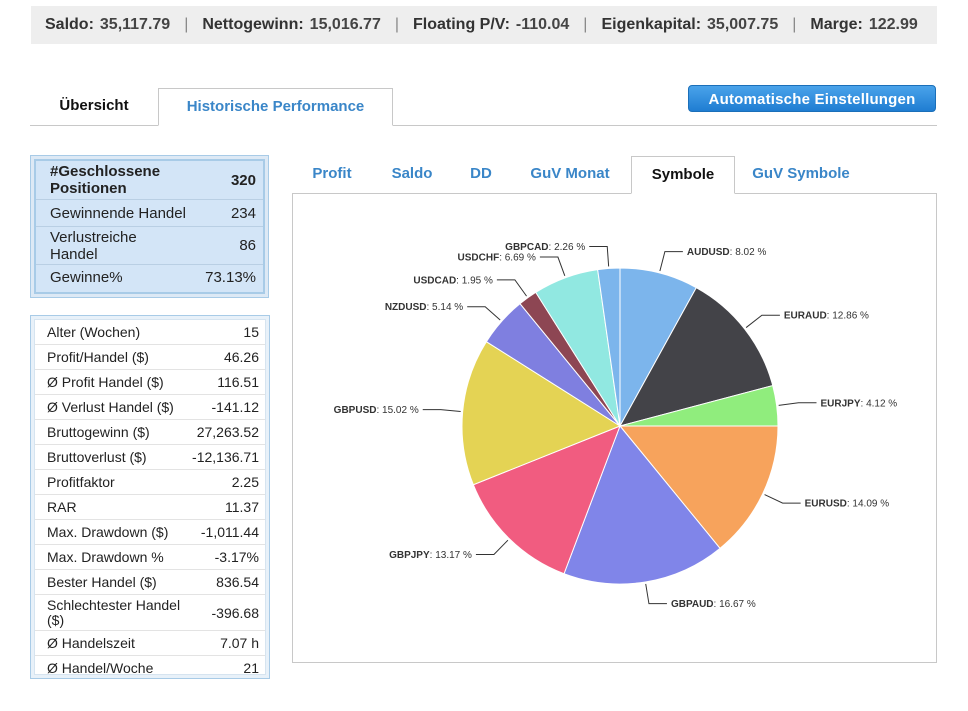 This screenshot has height=711, width=968. I want to click on pie-label-symbol: GBPAUD, so click(692, 604).